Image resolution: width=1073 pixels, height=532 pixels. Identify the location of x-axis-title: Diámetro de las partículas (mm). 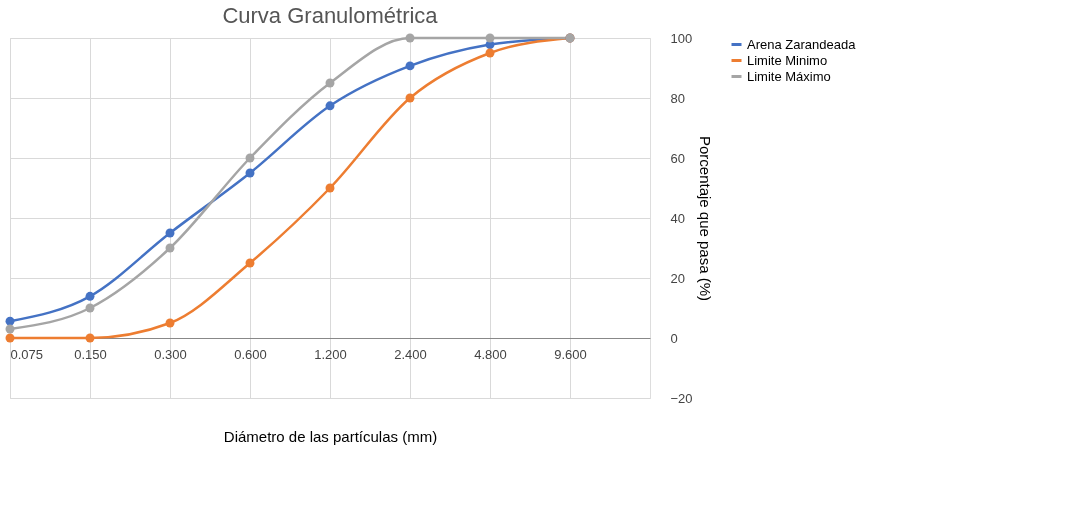
(330, 436).